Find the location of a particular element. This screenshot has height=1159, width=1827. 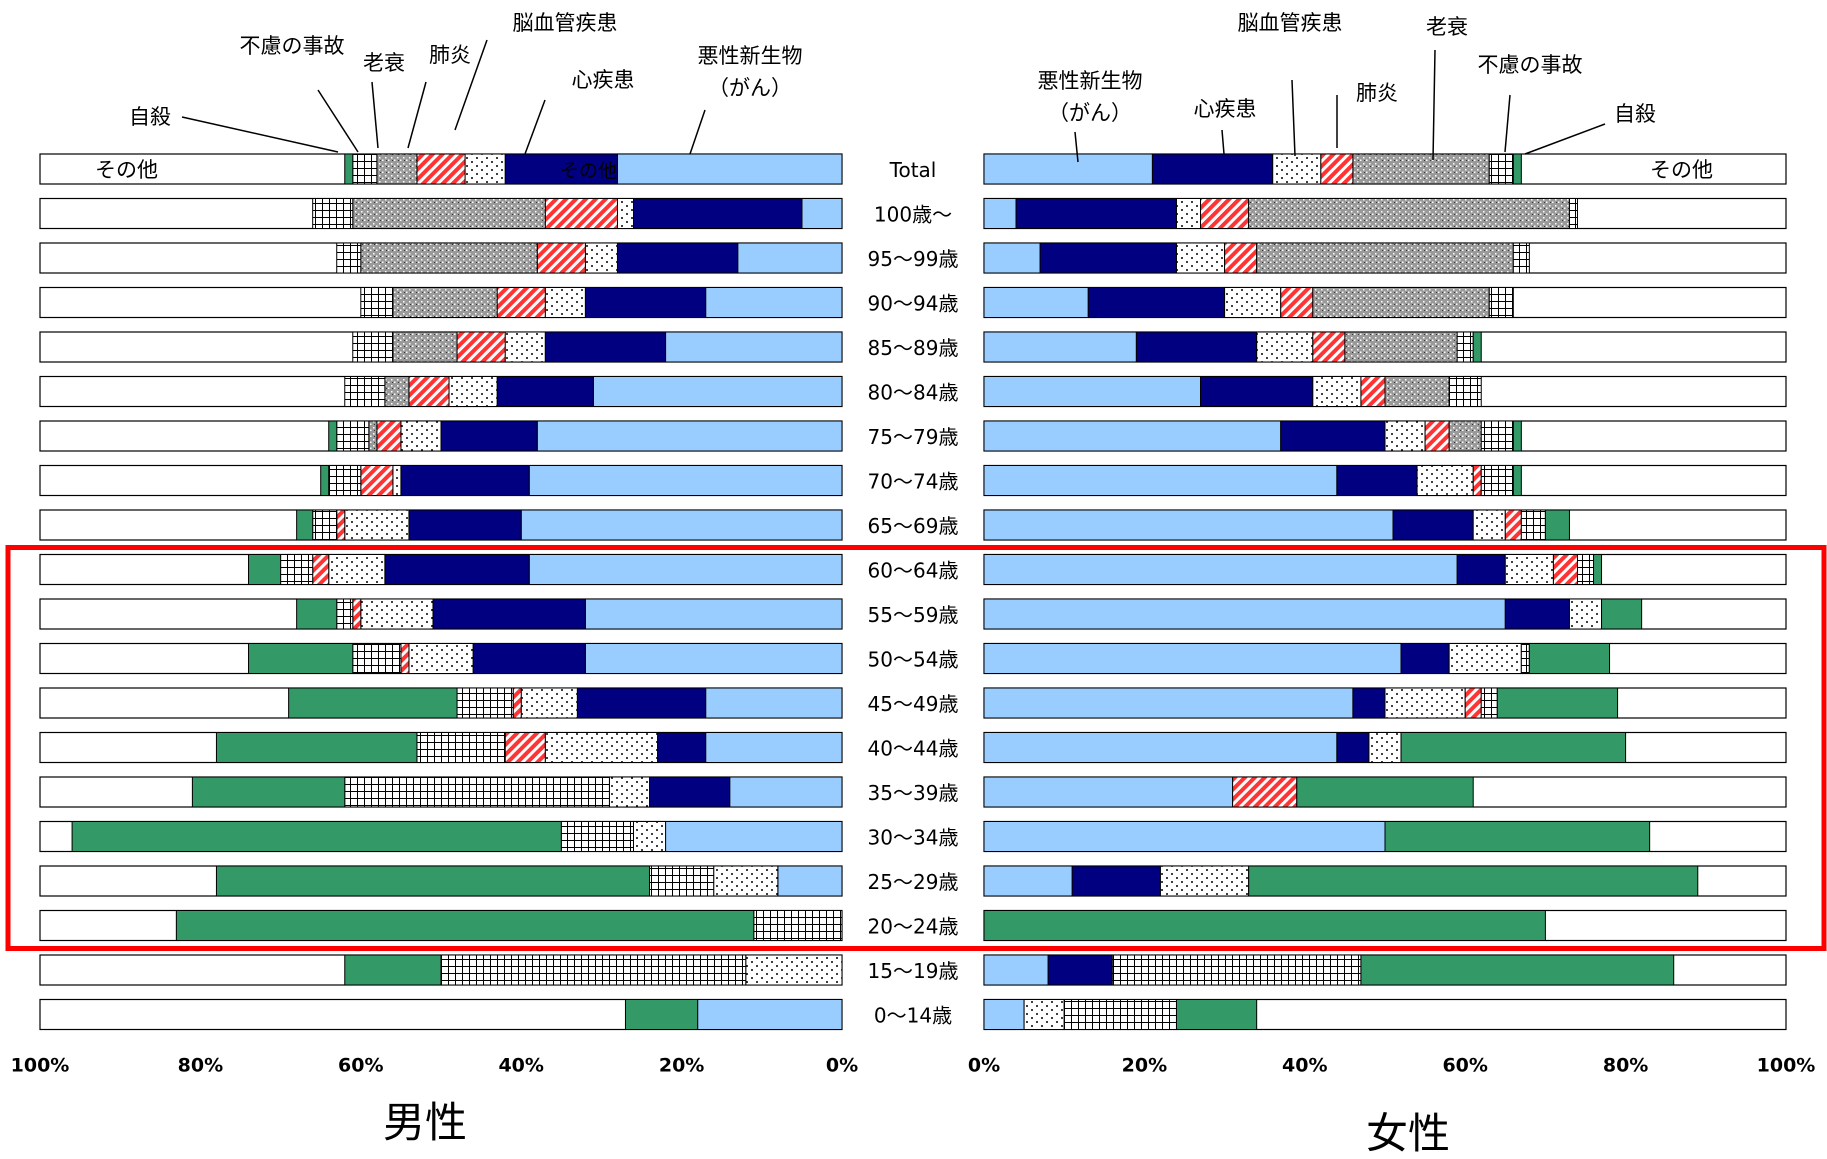

male-label-senility: 老衰 is located at coordinates (384, 63).